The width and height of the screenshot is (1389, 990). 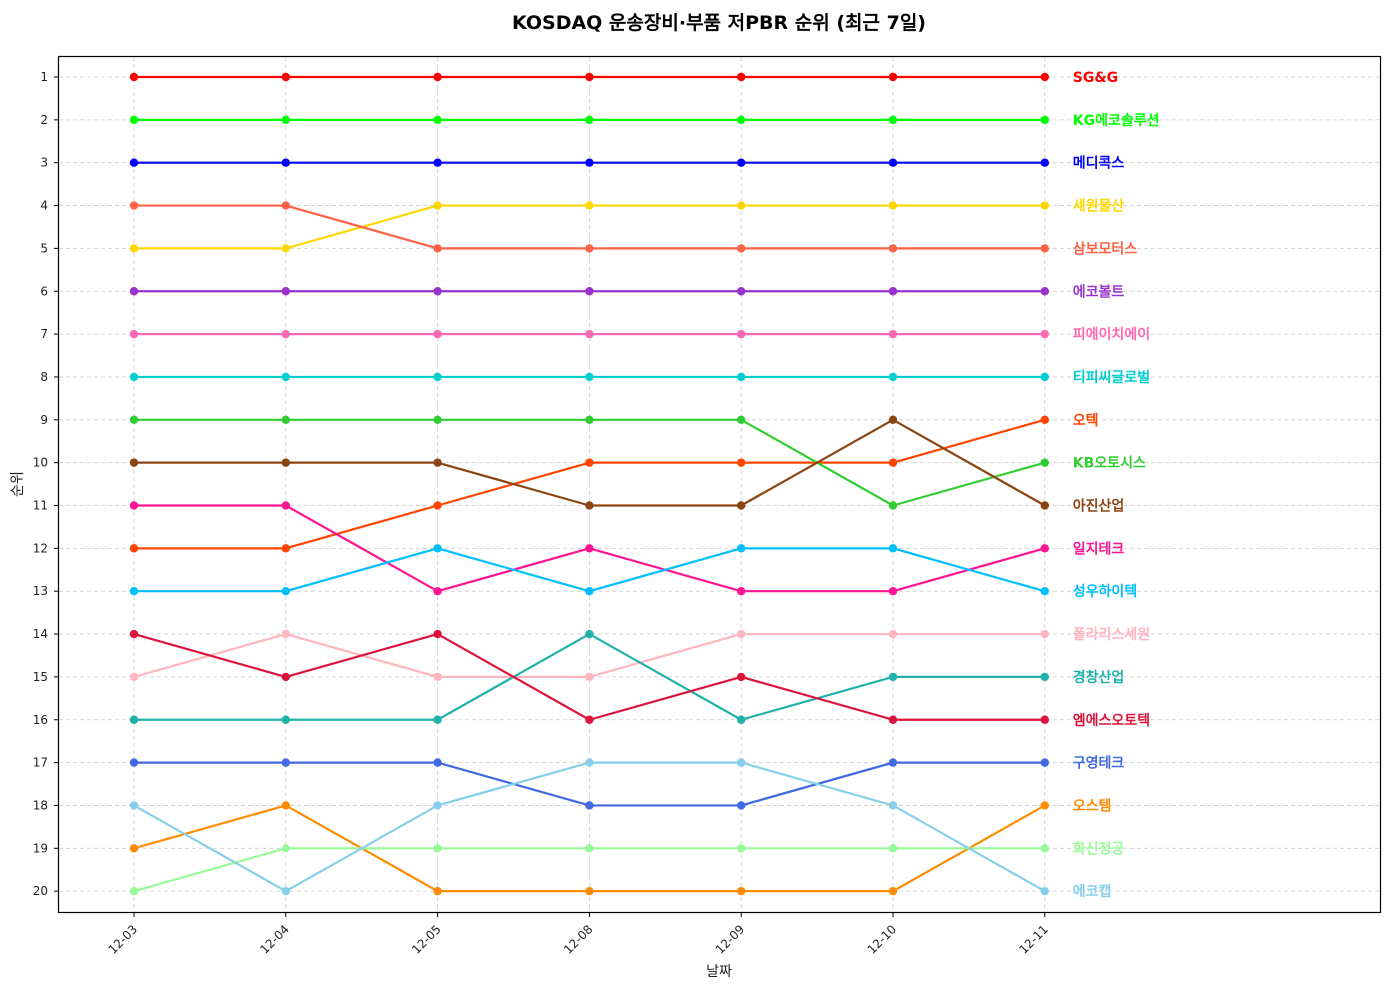 I want to click on series-label: 경창산업, so click(x=1099, y=677).